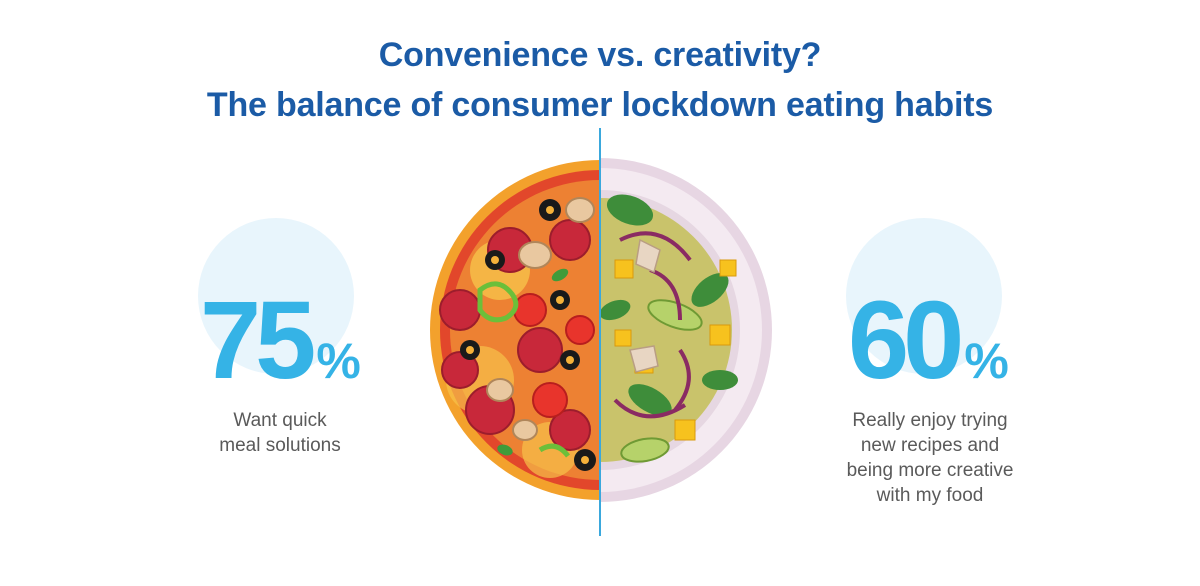 This screenshot has width=1200, height=586. I want to click on left-stat-number: 75, so click(258, 340).